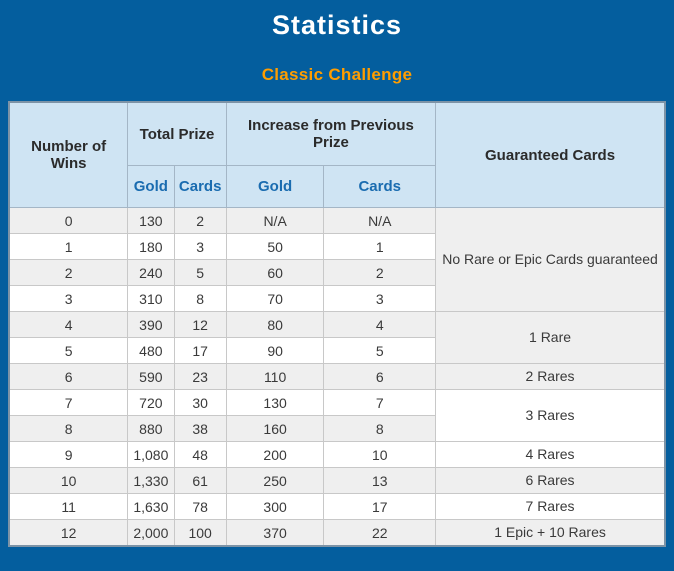 This screenshot has height=571, width=674. Describe the element at coordinates (151, 506) in the screenshot. I see `total-gold-cell: 1,630` at that location.